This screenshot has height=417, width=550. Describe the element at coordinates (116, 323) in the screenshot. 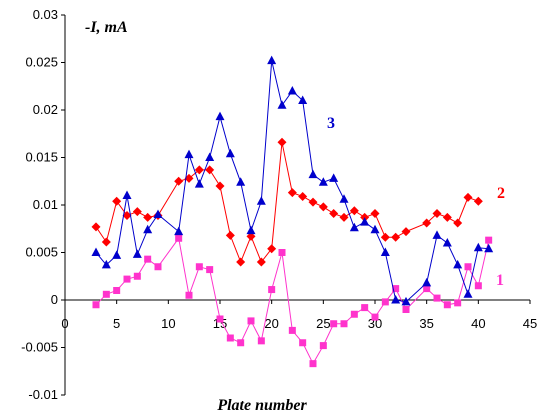

I see `x-tick-label: 5` at that location.